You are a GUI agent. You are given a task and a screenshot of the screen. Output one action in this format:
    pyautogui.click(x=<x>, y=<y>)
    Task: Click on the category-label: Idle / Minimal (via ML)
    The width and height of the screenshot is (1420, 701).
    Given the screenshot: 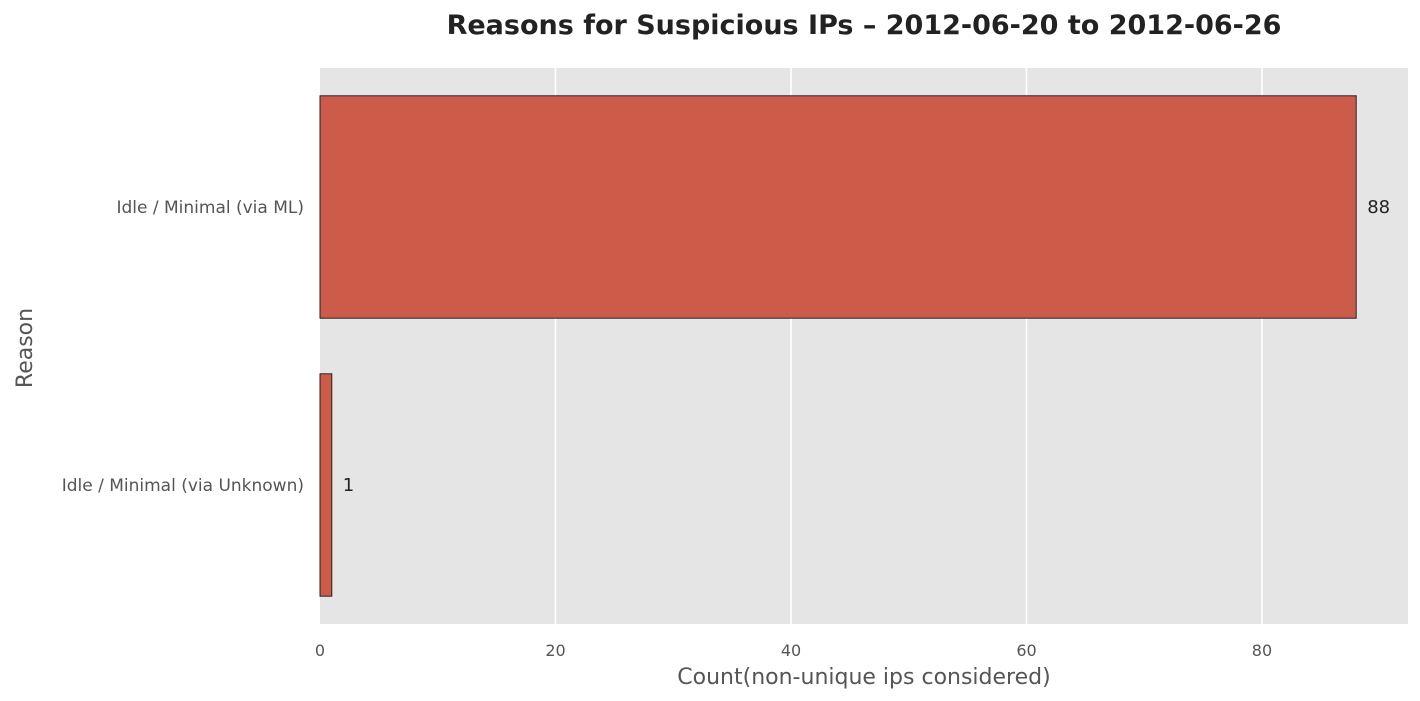 What is the action you would take?
    pyautogui.click(x=210, y=208)
    